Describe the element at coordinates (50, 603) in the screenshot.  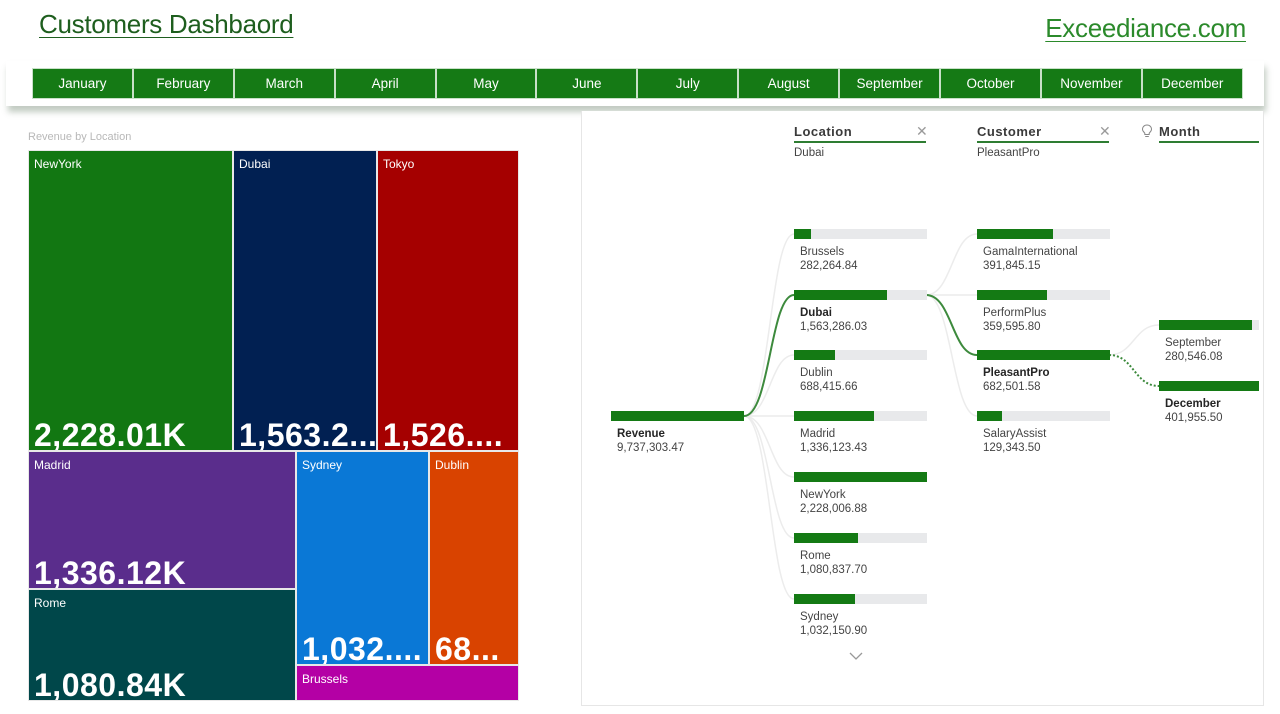
I see `tile-label: Rome` at that location.